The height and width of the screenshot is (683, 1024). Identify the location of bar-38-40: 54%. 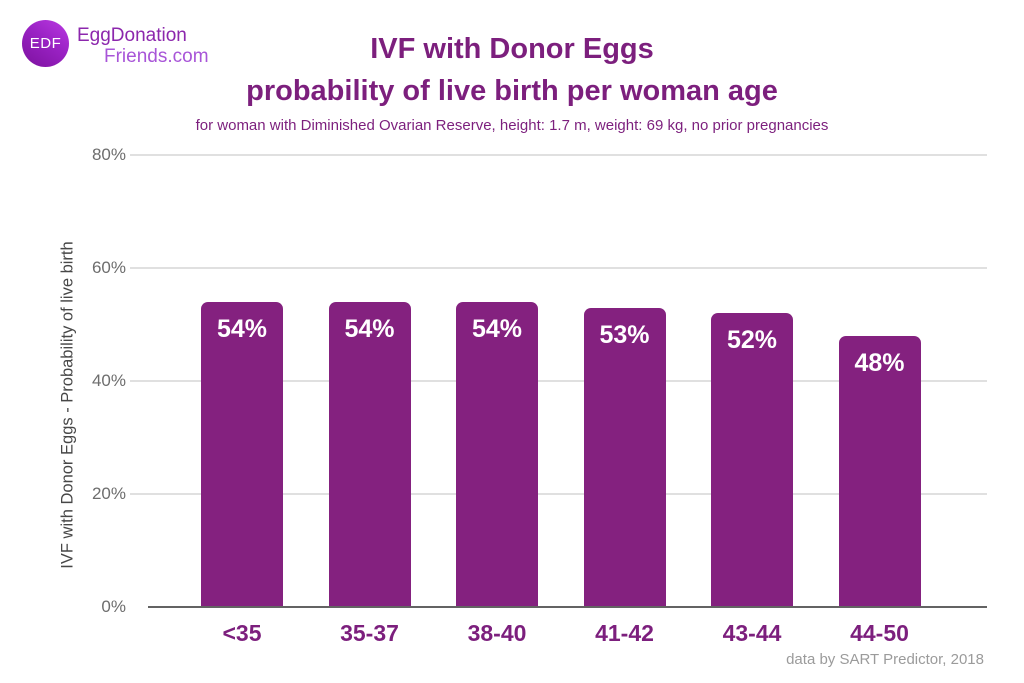
(497, 454).